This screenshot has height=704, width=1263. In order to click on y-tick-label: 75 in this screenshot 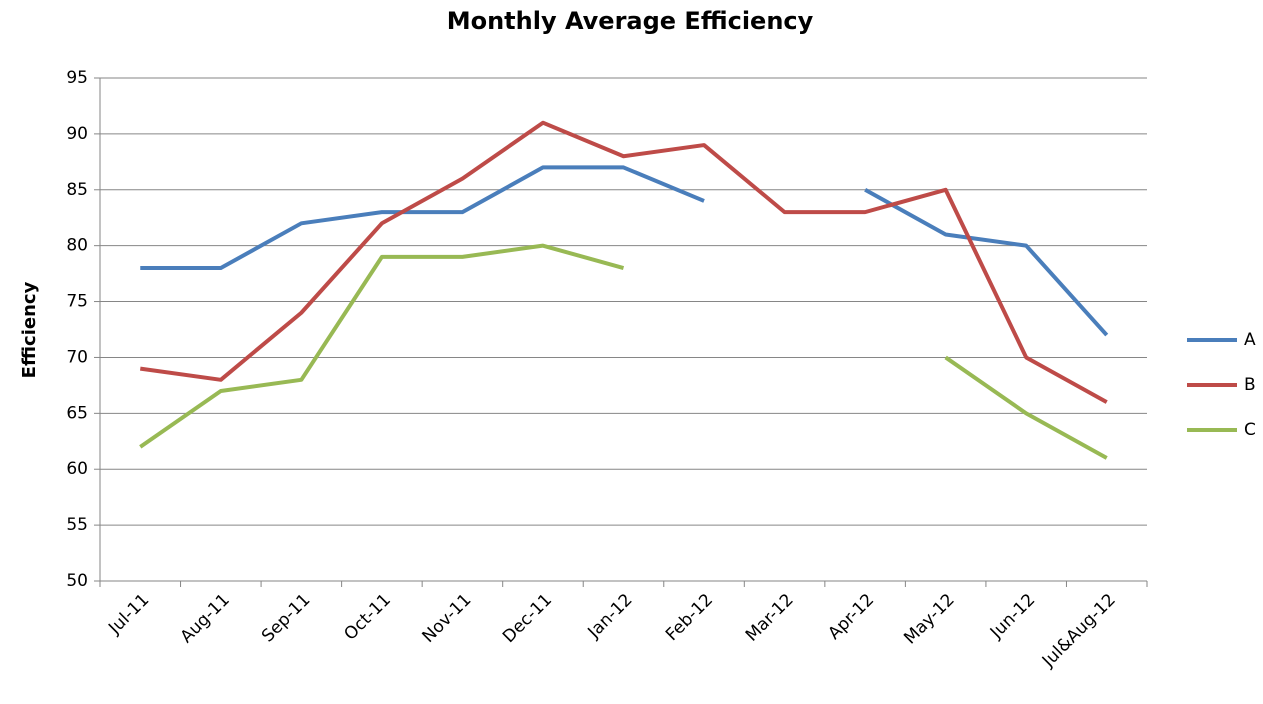, I will do `click(77, 302)`.